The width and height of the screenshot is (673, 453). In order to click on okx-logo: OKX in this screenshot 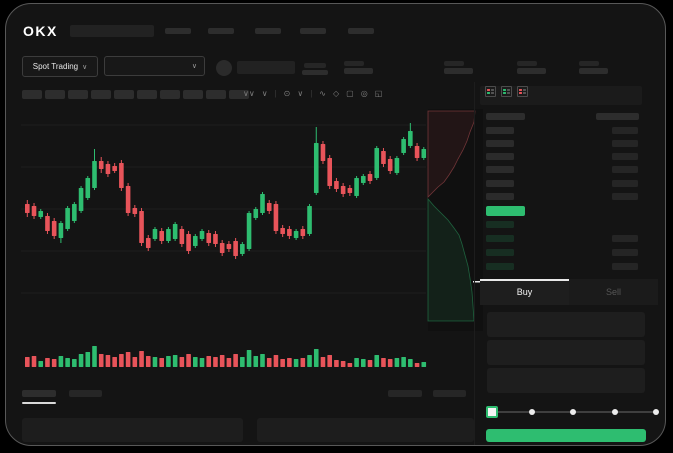, I will do `click(40, 31)`.